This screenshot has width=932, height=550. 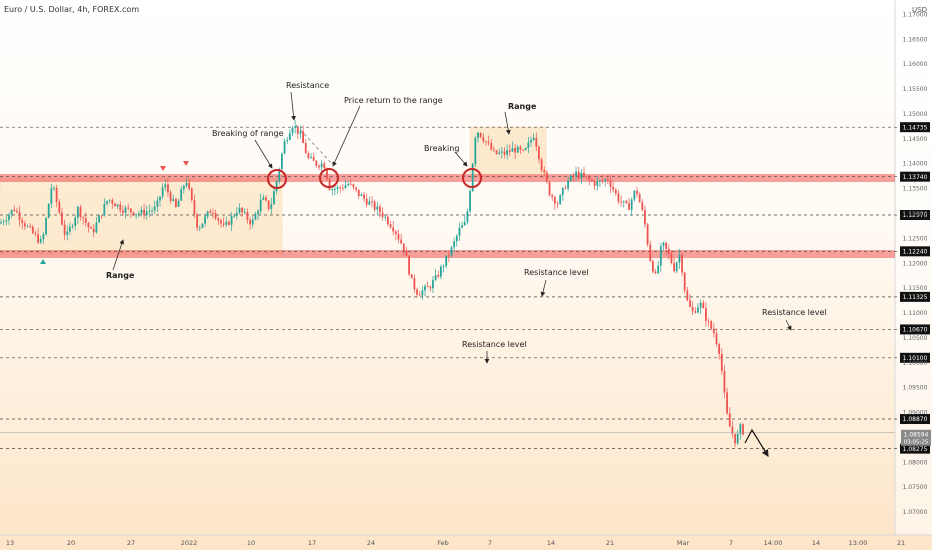 What do you see at coordinates (441, 148) in the screenshot?
I see `label-breaking: Breaking` at bounding box center [441, 148].